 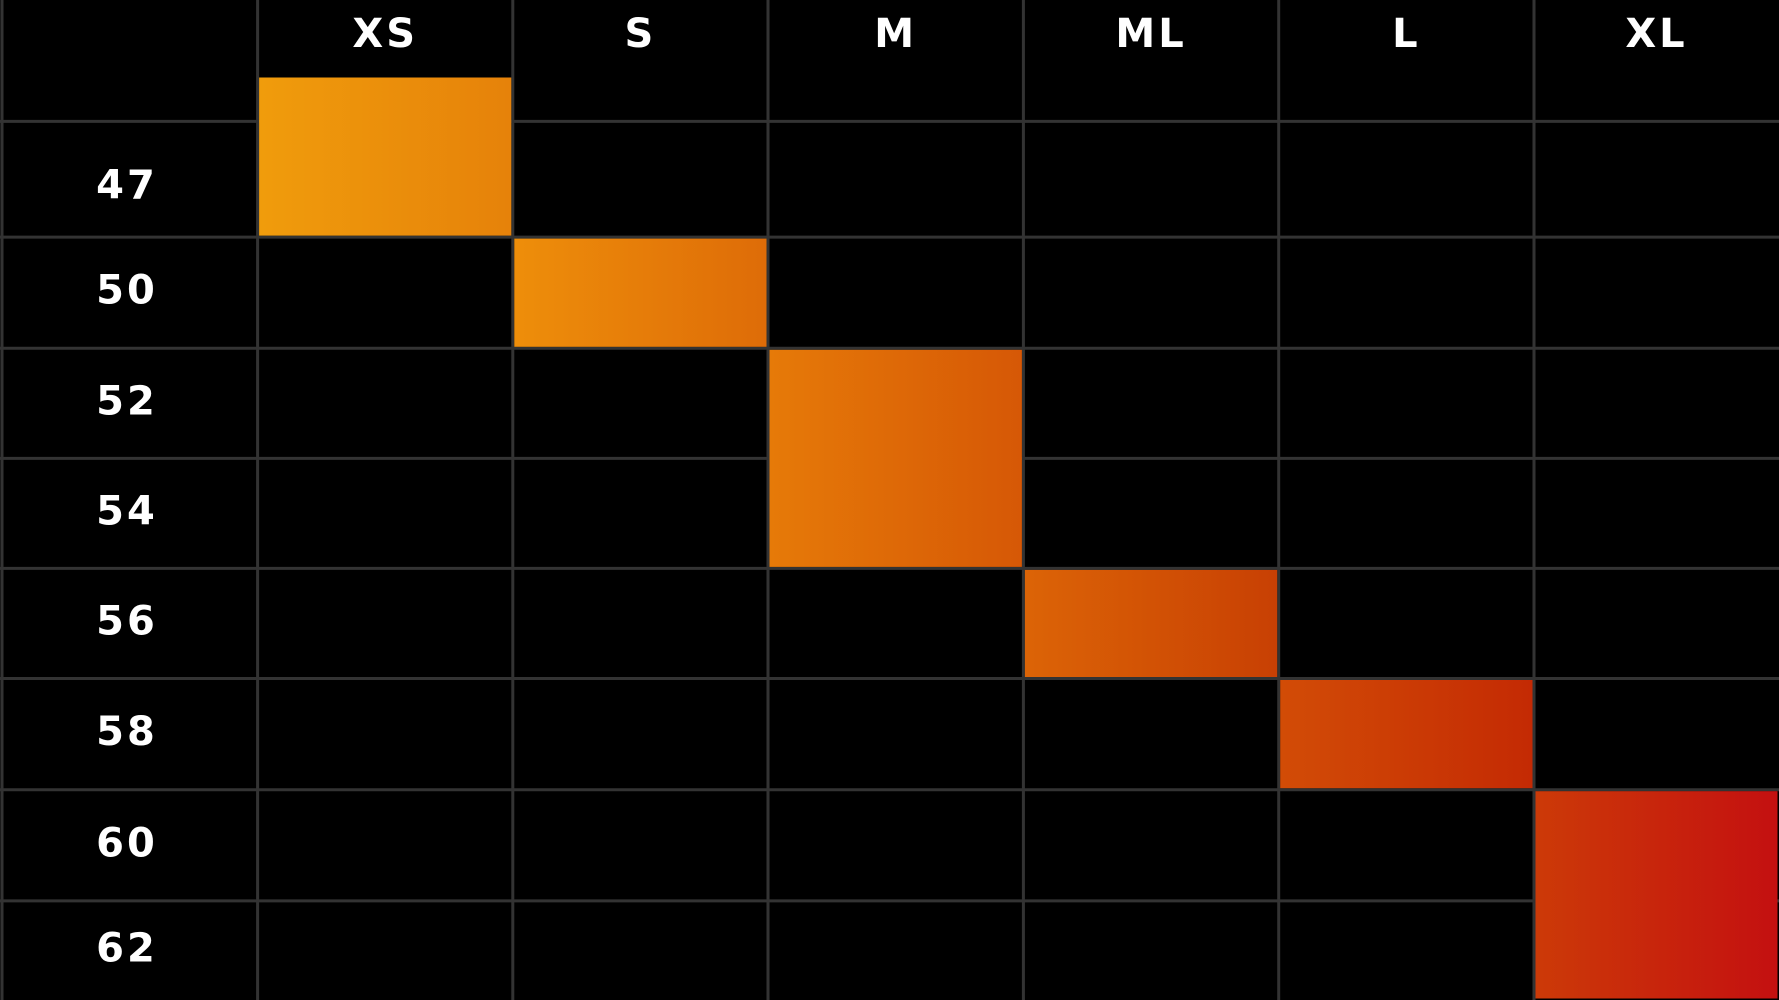 What do you see at coordinates (127, 621) in the screenshot?
I see `row-label: 56` at bounding box center [127, 621].